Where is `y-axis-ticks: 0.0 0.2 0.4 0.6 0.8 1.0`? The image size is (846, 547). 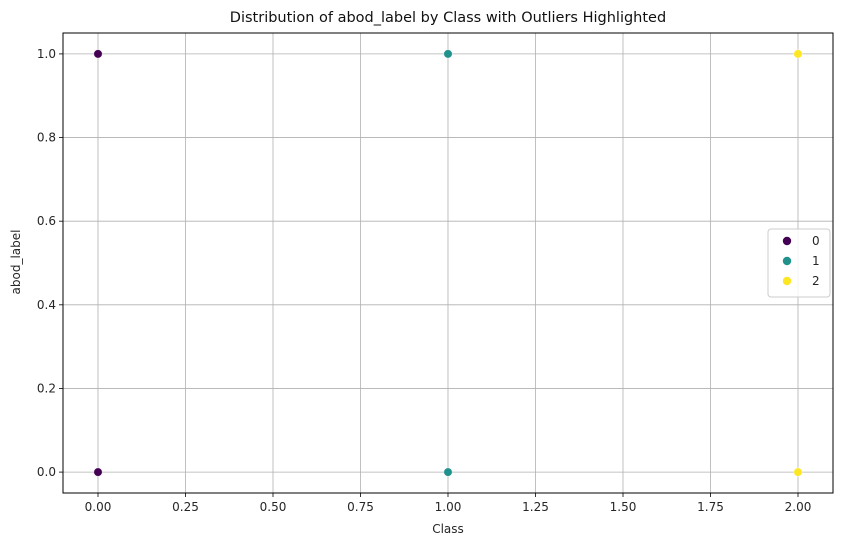
y-axis-ticks: 0.0 0.2 0.4 0.6 0.8 1.0 is located at coordinates (50, 263).